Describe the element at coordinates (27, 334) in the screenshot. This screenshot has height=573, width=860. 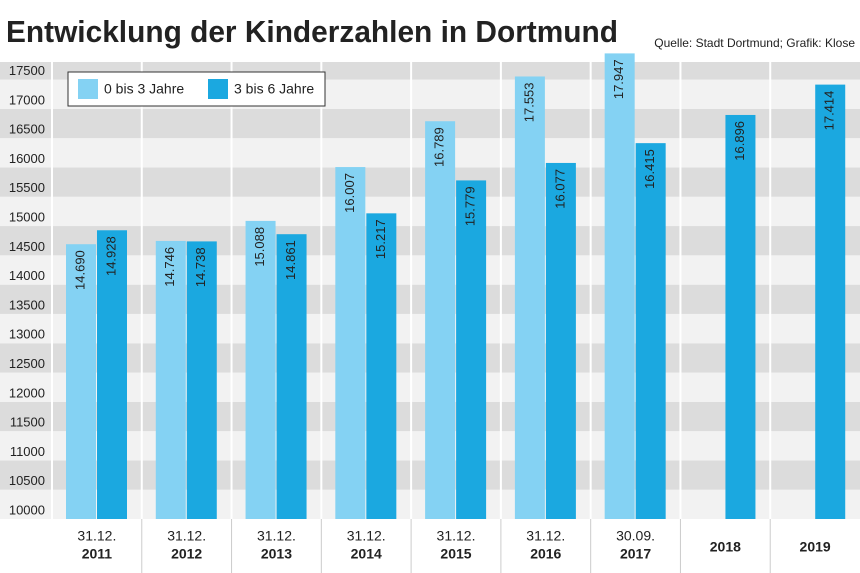
I see `y-tick-label: 13000` at that location.